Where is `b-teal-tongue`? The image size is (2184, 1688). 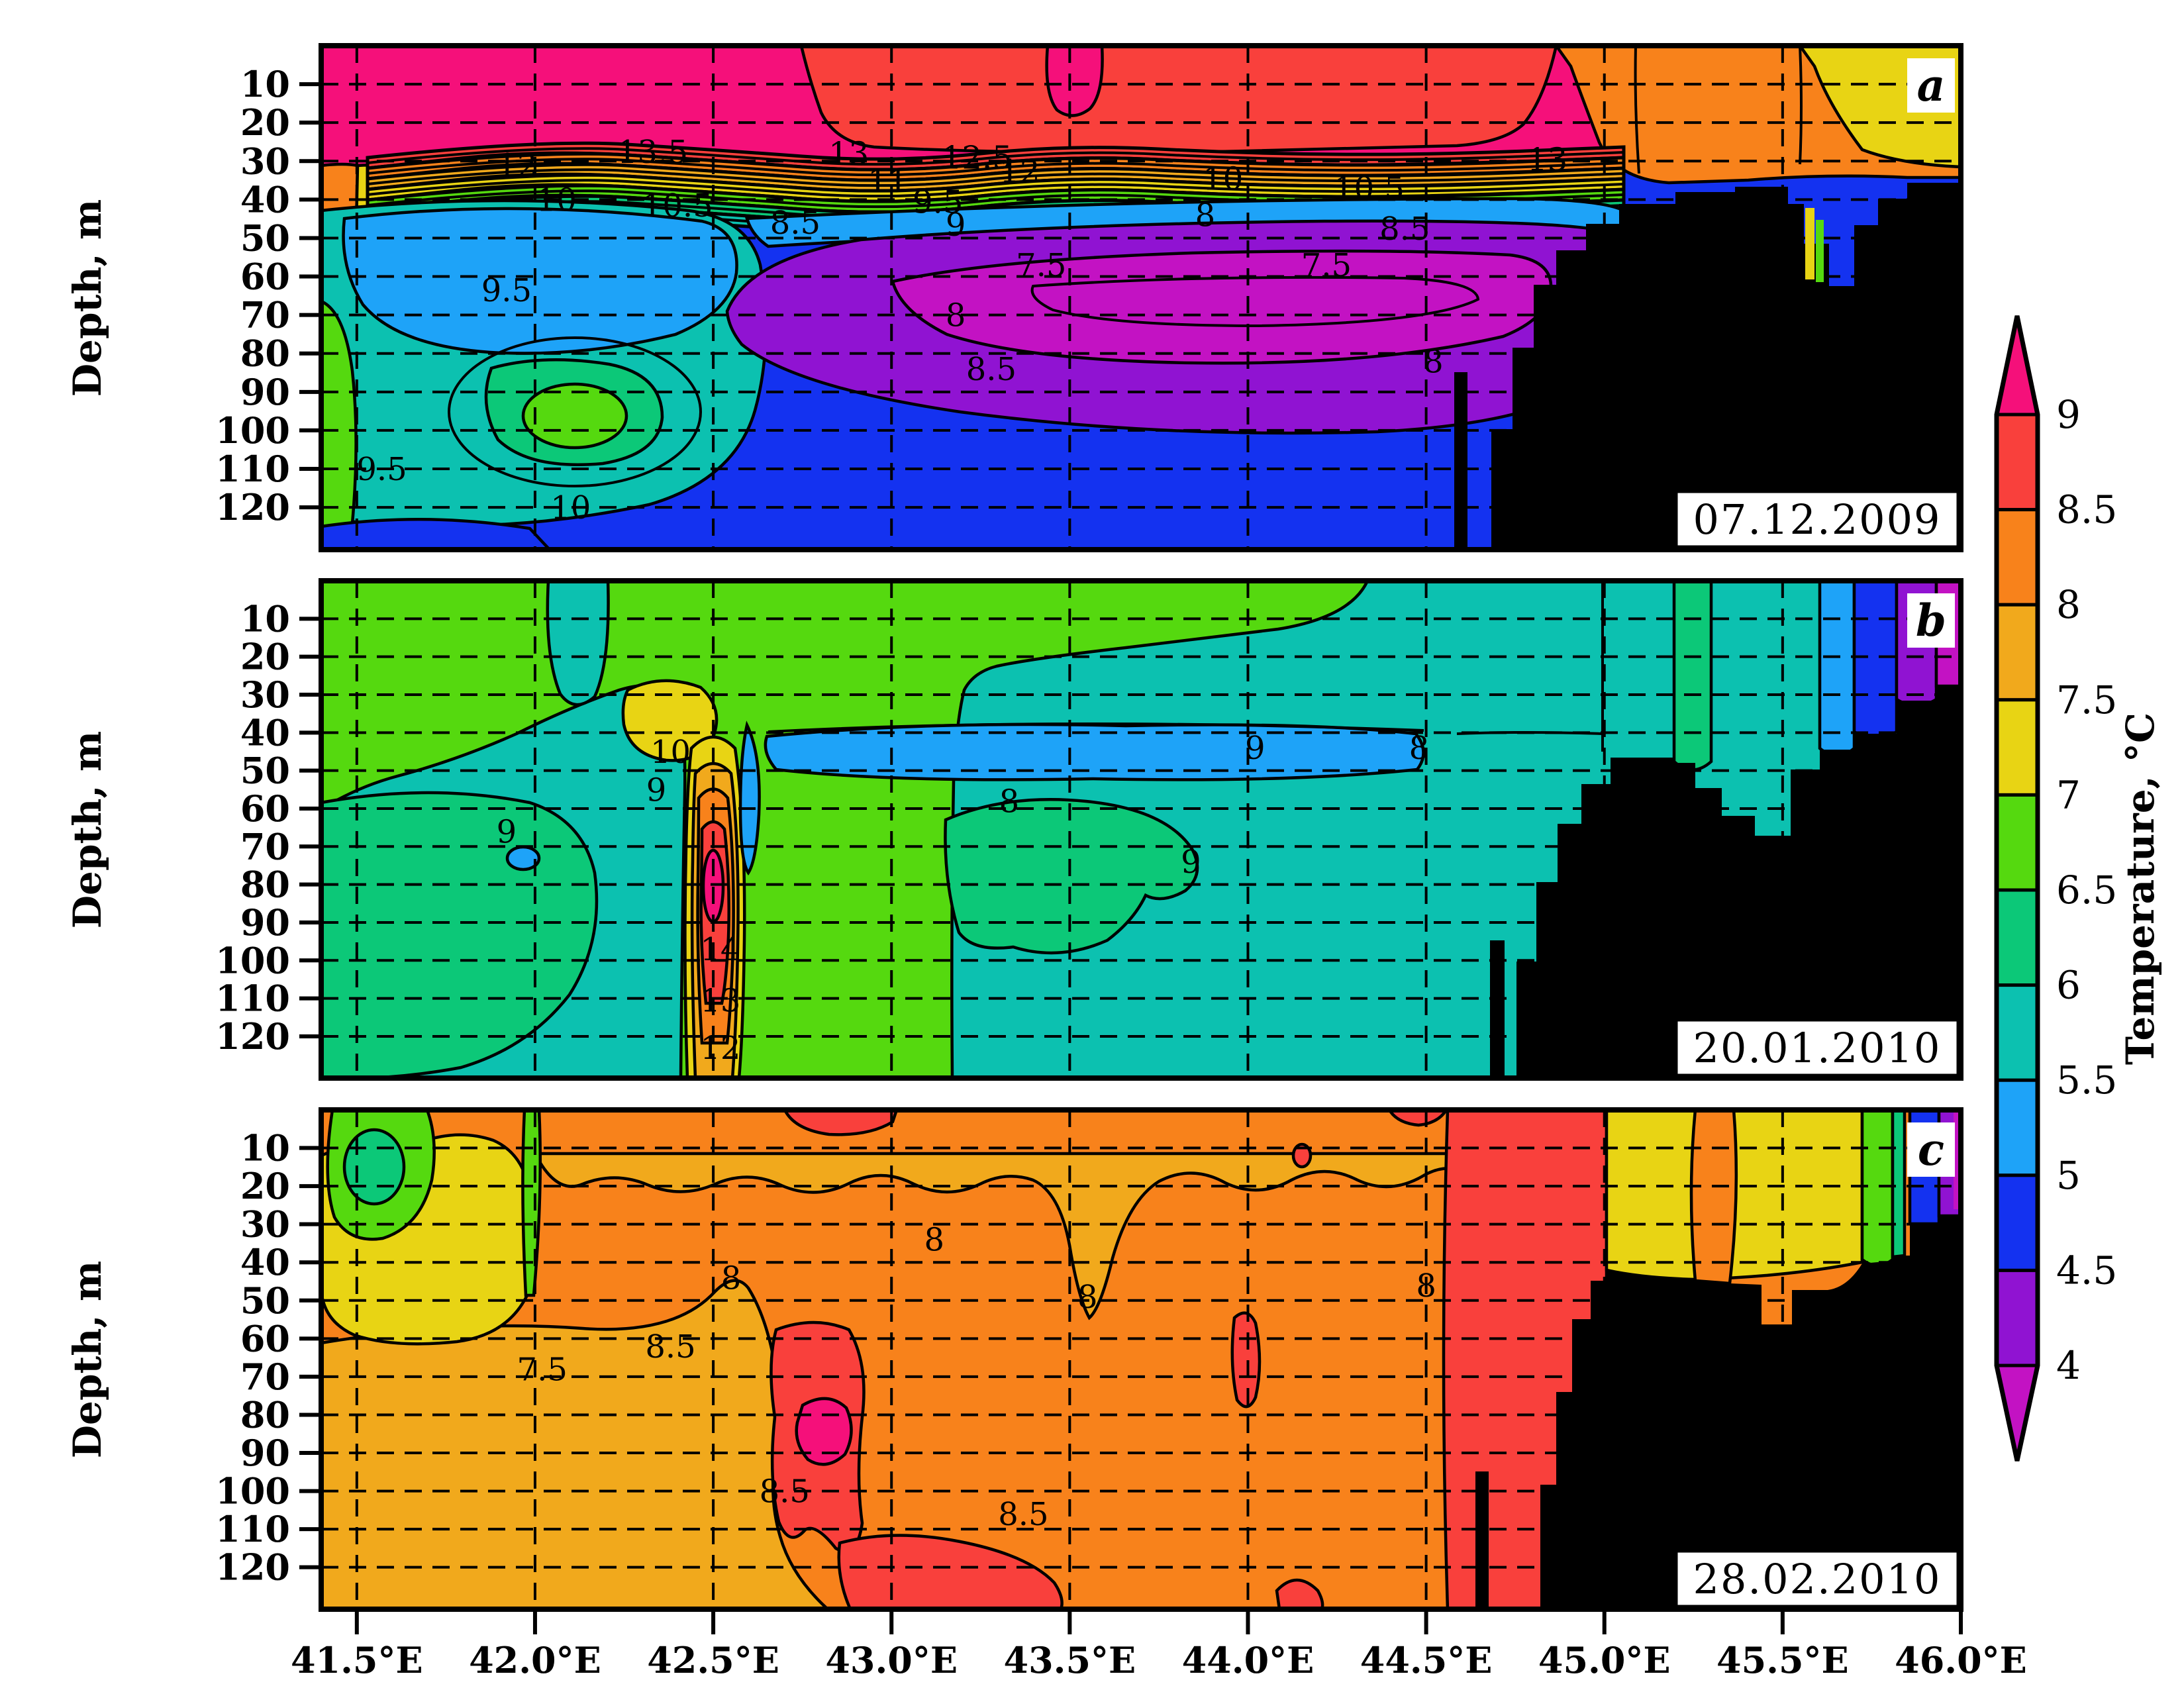 b-teal-tongue is located at coordinates (578, 645).